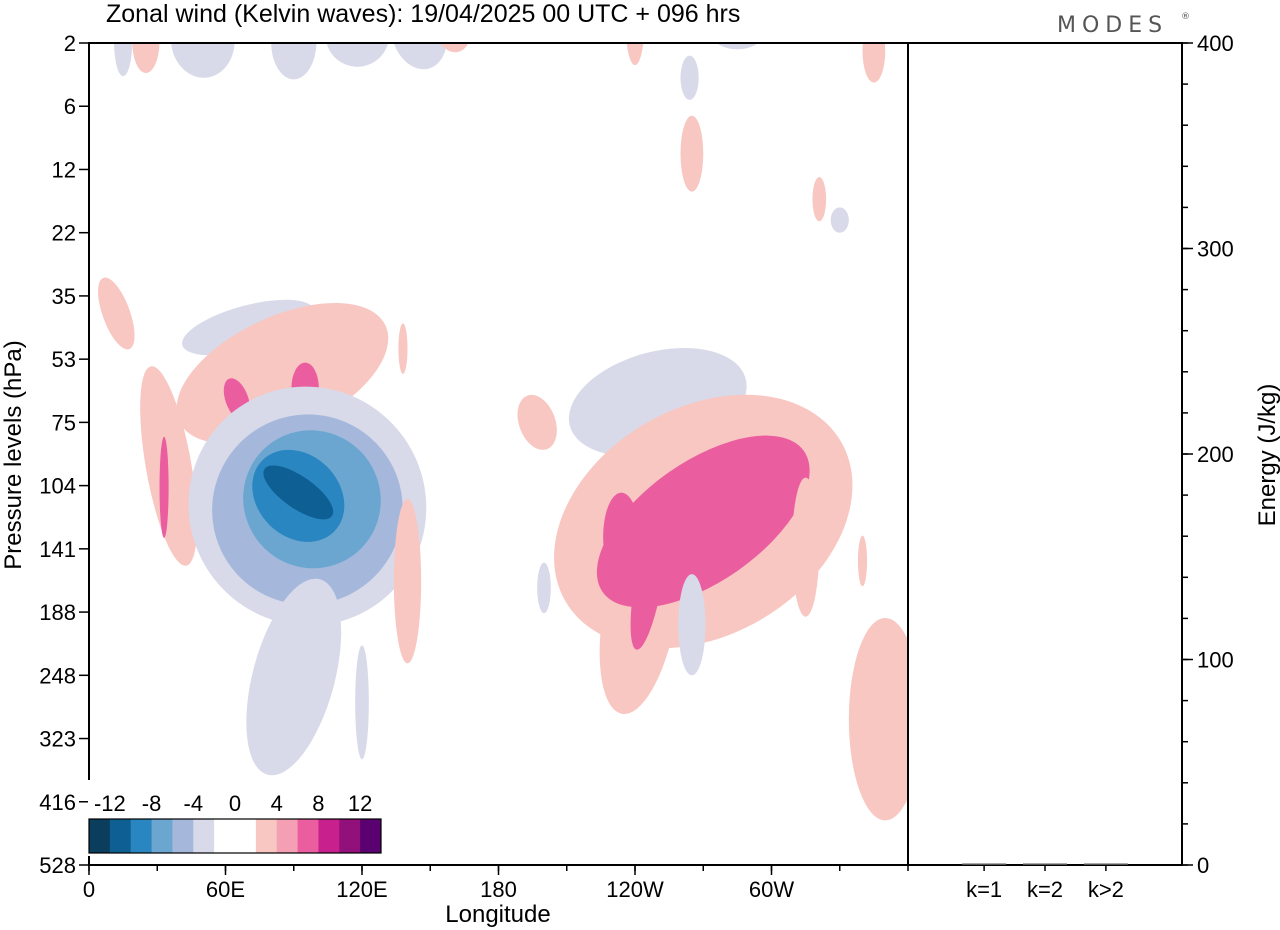  I want to click on y-tick-label: 416, so click(57, 802).